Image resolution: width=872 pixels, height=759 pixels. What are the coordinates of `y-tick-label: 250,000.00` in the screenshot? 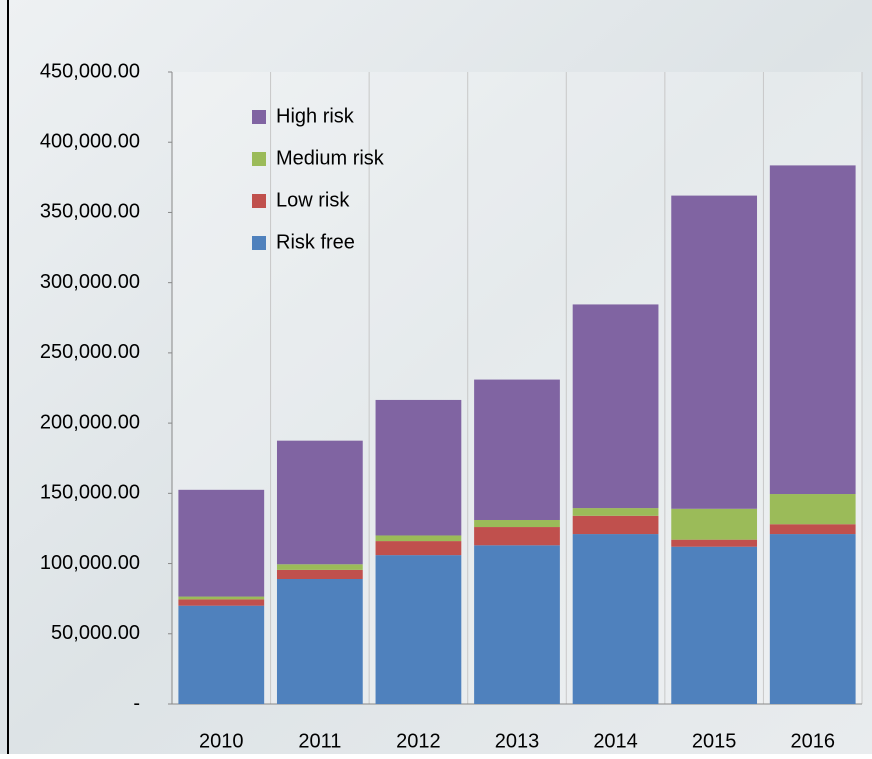 It's located at (90, 352).